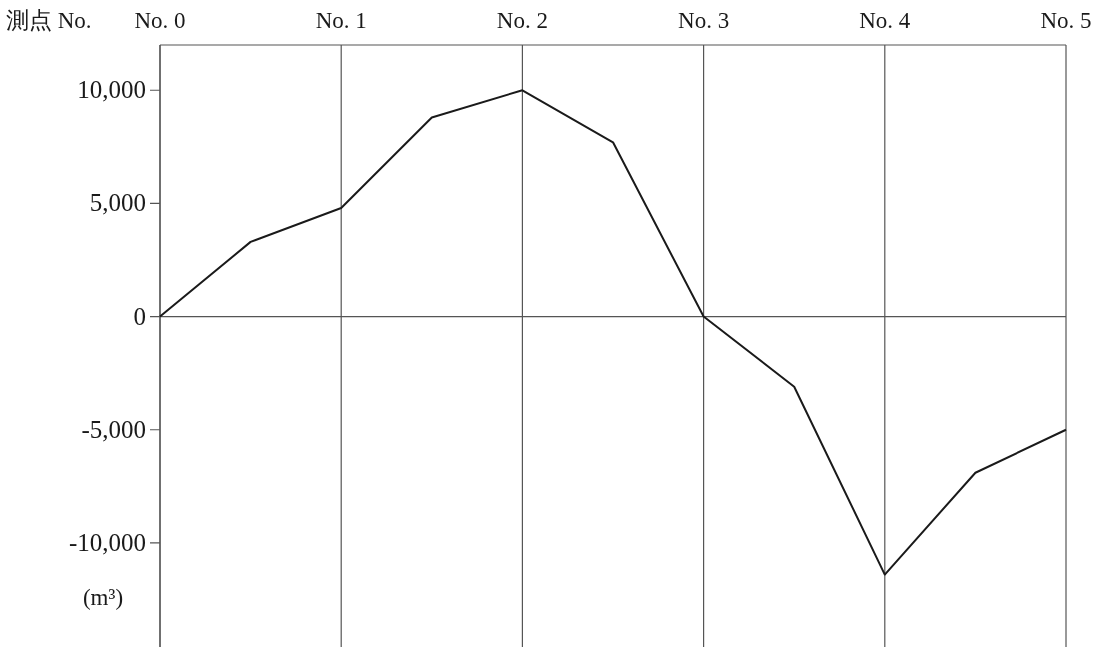 The image size is (1111, 647). Describe the element at coordinates (522, 20) in the screenshot. I see `x-tick-label: No. 2` at that location.